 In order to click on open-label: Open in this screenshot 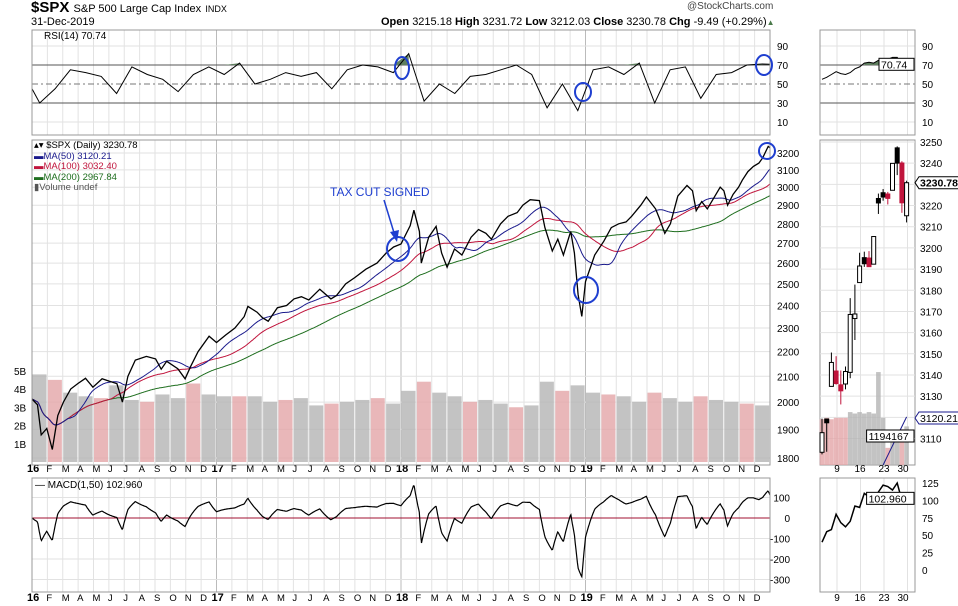, I will do `click(395, 22)`.